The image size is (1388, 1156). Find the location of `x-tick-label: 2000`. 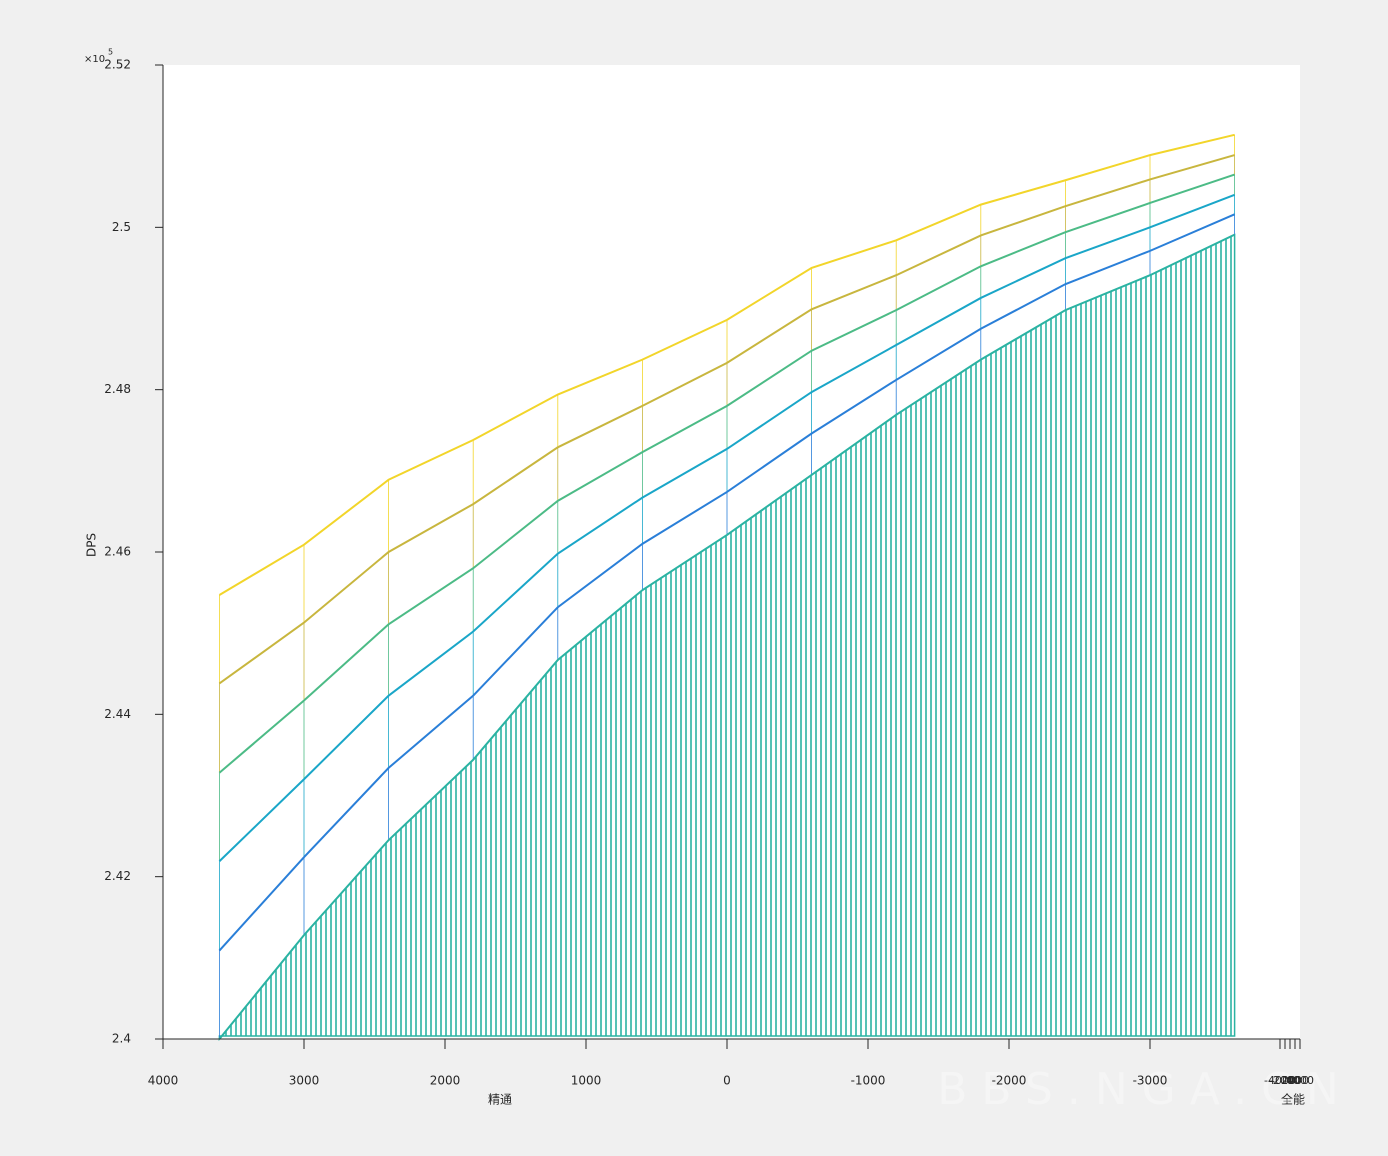

x-tick-label: 2000 is located at coordinates (445, 1081).